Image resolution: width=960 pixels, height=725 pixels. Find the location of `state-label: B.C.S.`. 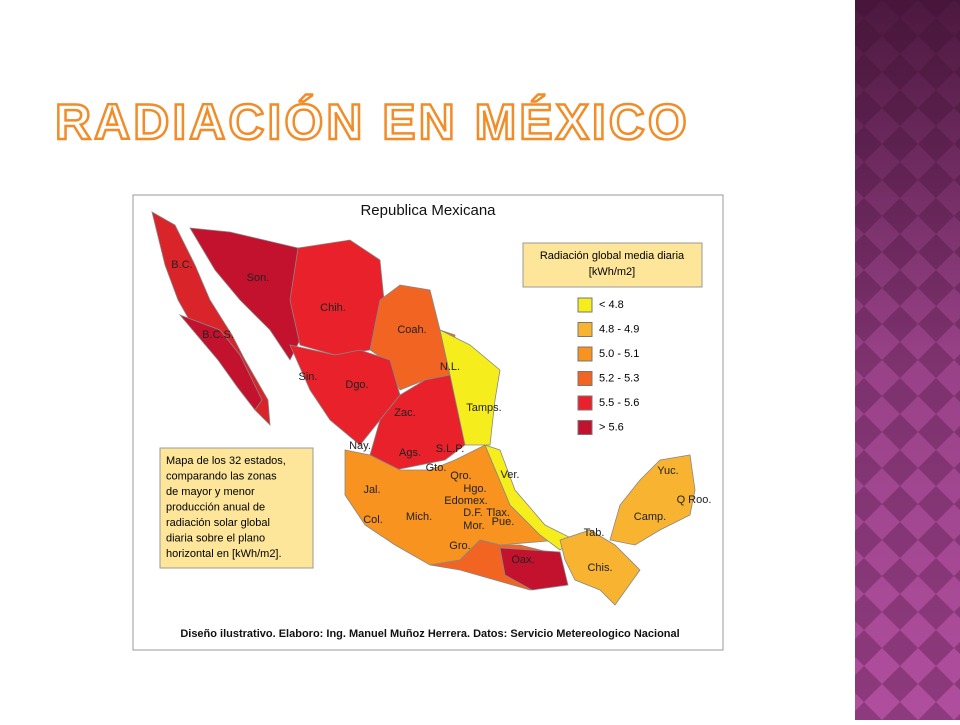

state-label: B.C.S. is located at coordinates (218, 335).